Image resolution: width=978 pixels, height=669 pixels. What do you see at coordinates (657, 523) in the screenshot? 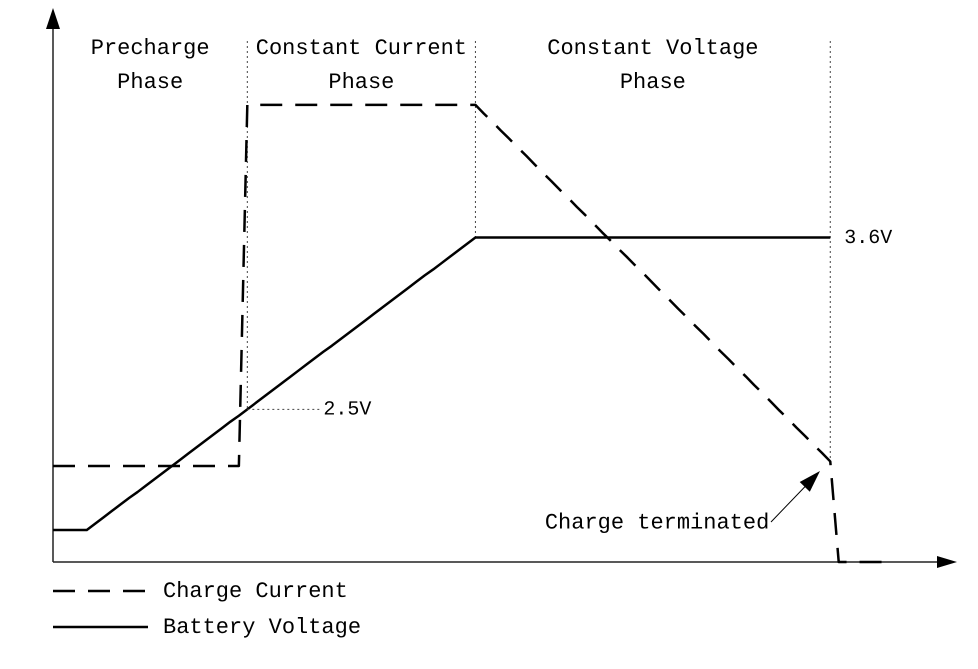
I see `annotation: Charge terminated` at bounding box center [657, 523].